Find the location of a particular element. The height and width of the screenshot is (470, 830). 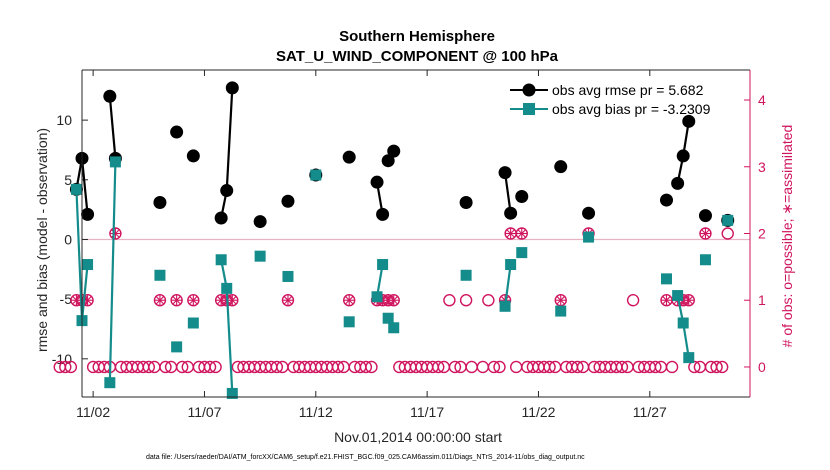

x-axis-label: Nov.01,2014 00:00:00 start is located at coordinates (418, 437).